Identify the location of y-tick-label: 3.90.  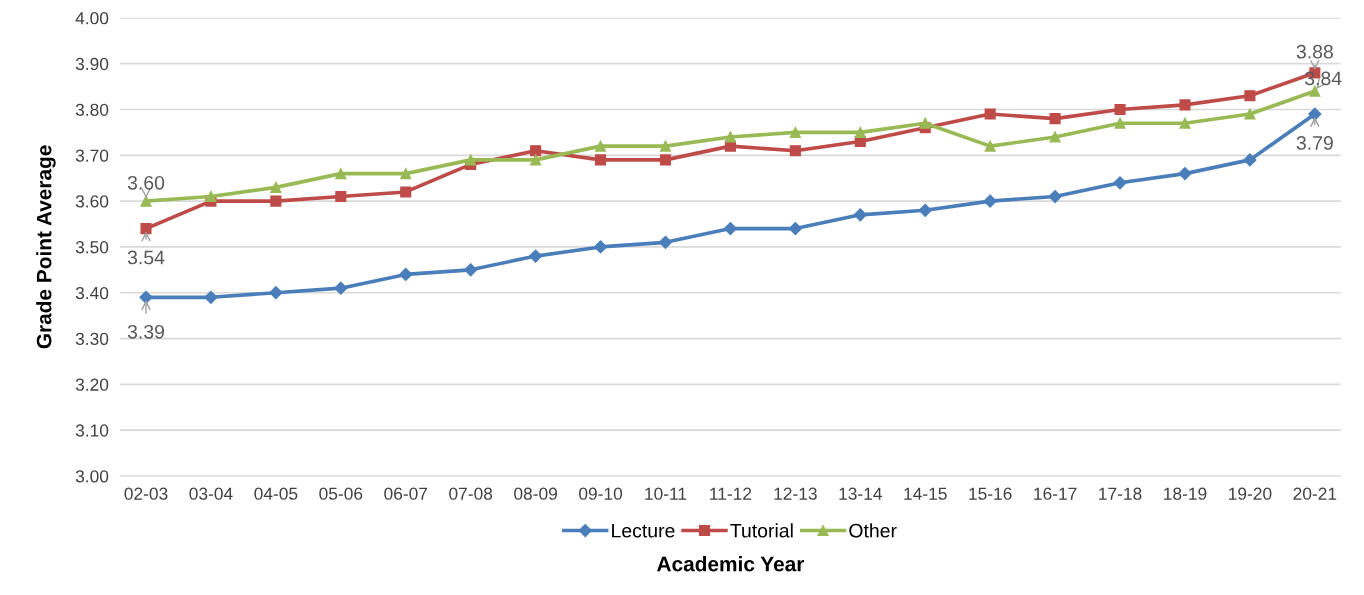
(92, 64).